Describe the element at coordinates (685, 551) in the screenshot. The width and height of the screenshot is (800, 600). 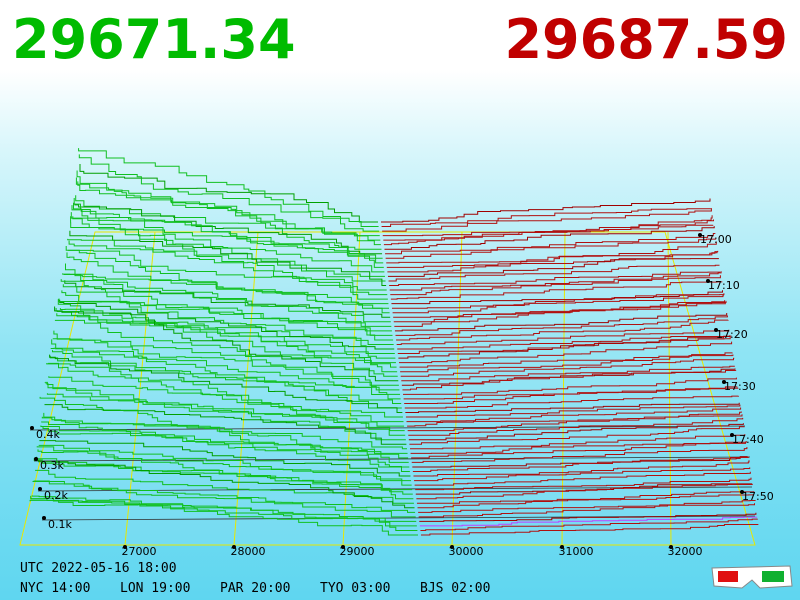
I see `price-label: 32000` at that location.